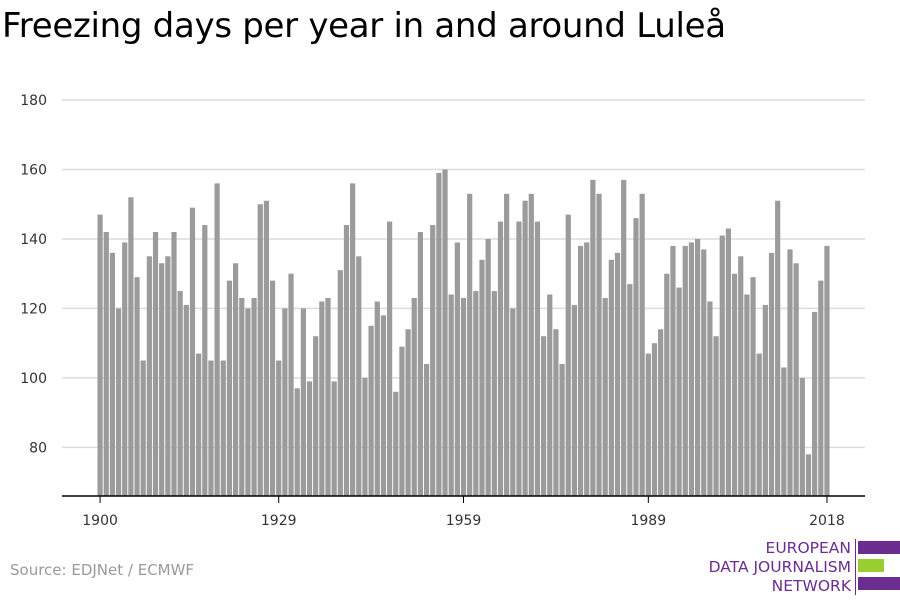 The height and width of the screenshot is (600, 900). What do you see at coordinates (482, 377) in the screenshot?
I see `bar-1962` at bounding box center [482, 377].